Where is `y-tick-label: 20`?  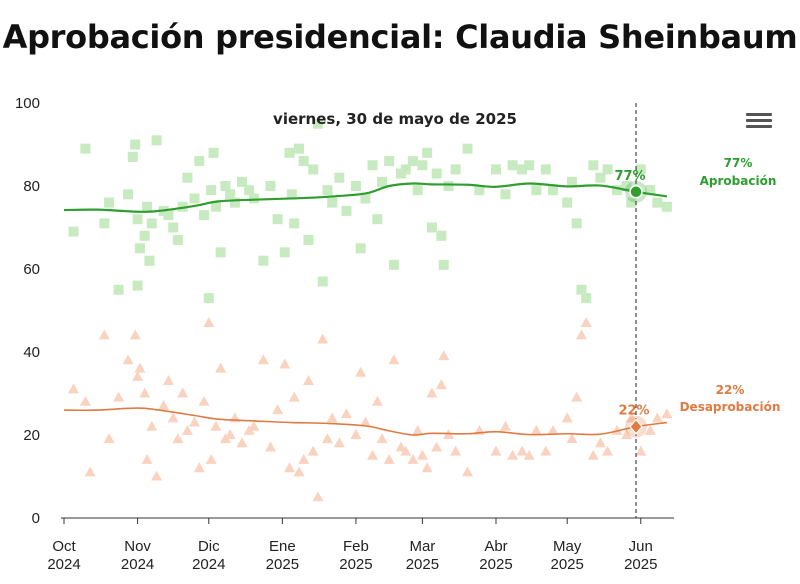
y-tick-label: 20 is located at coordinates (31, 435).